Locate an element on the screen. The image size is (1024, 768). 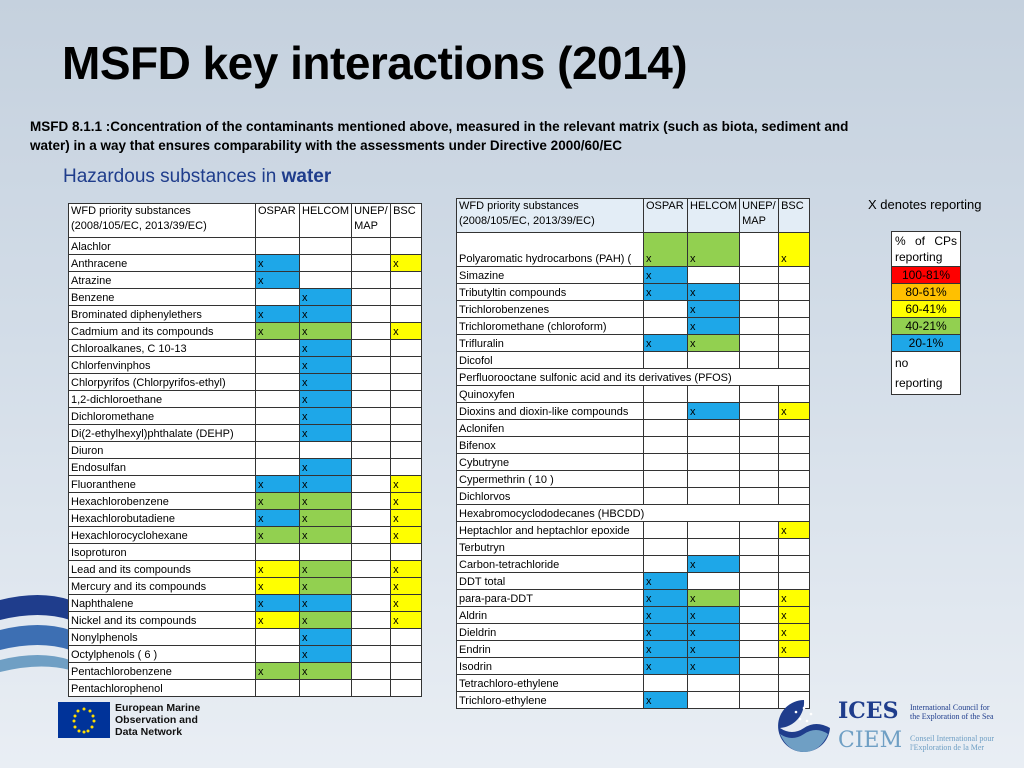
substance-name: Isodrin is located at coordinates (550, 666).